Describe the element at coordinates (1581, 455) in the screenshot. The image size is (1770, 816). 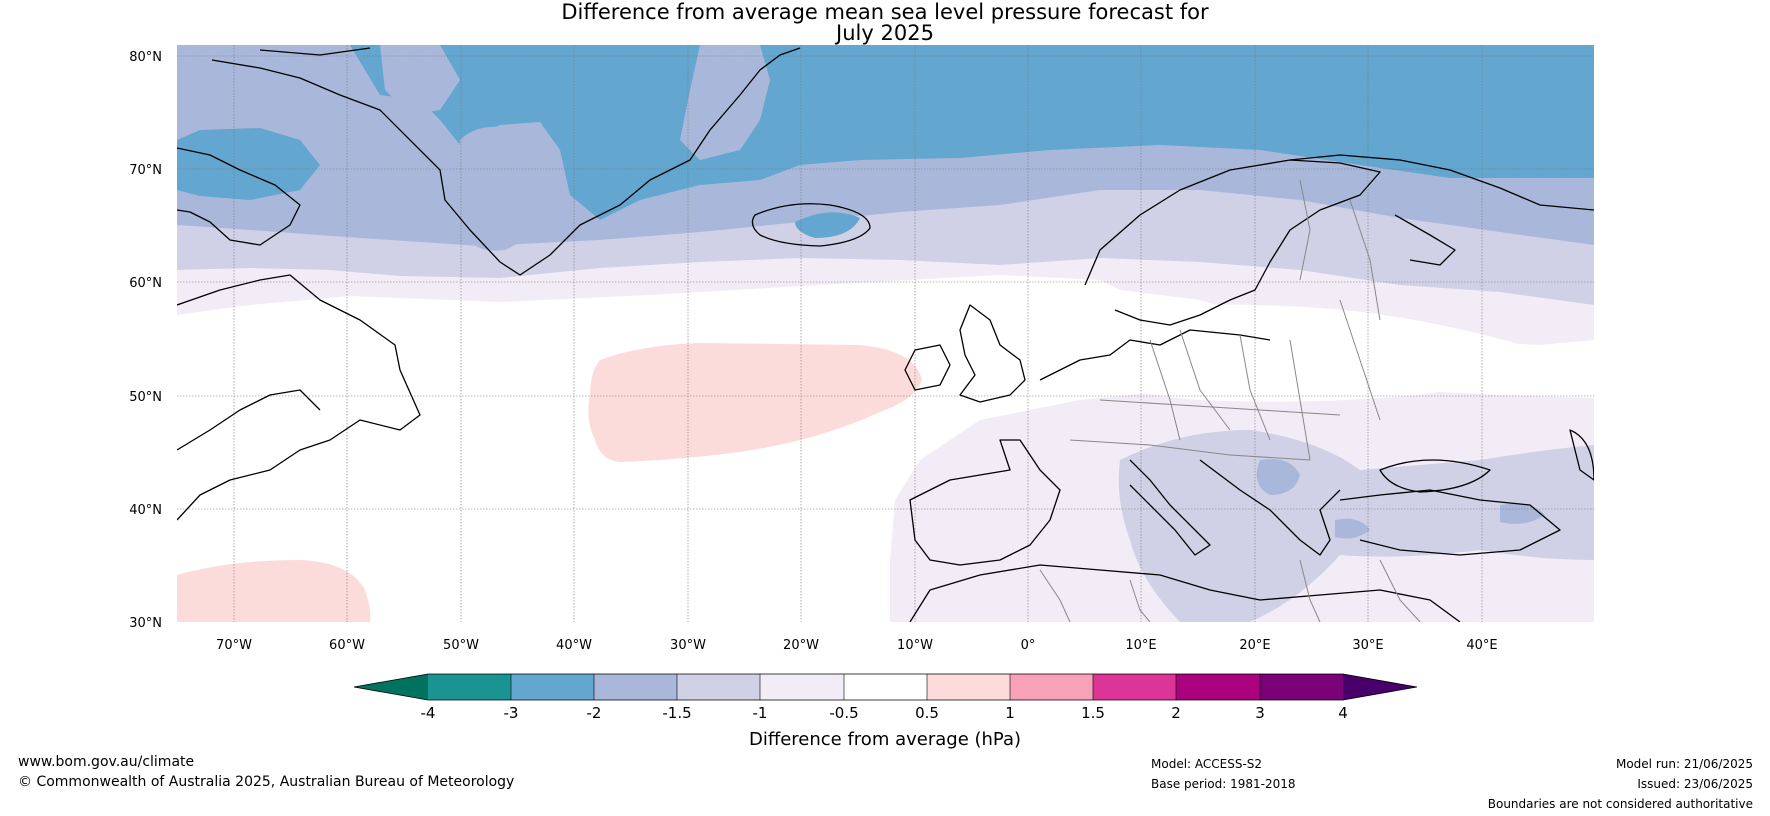
I see `coast-caspian` at that location.